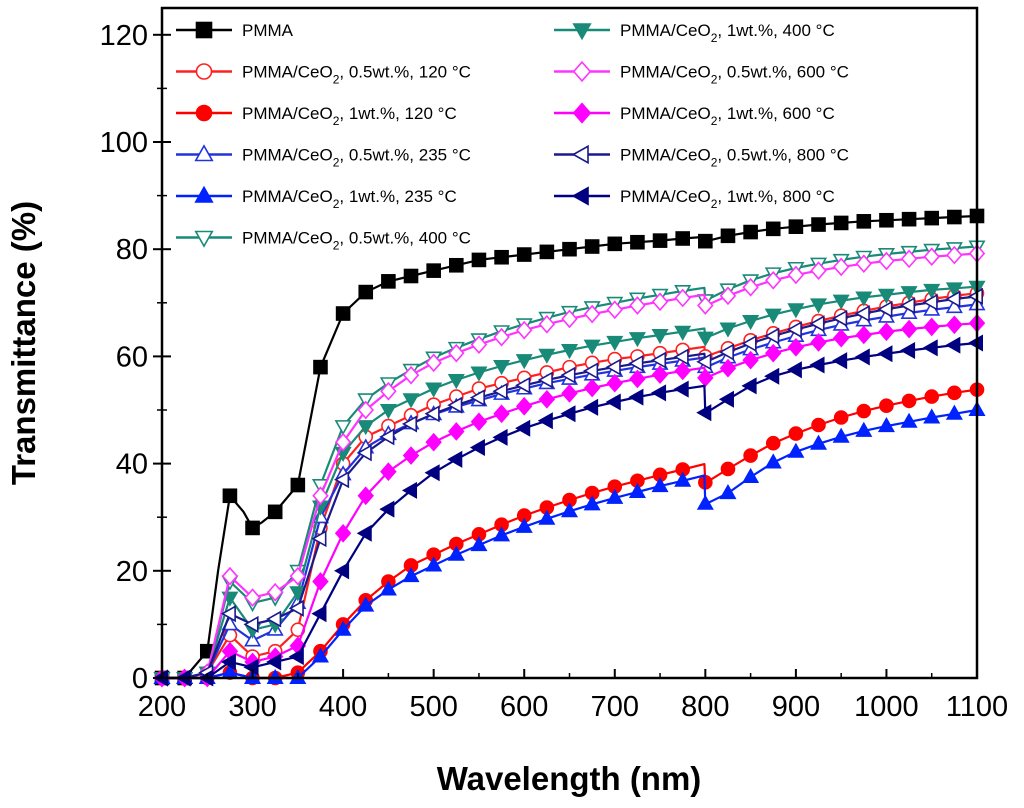 The image size is (1024, 808). I want to click on legend-item: PMMA/CeO2, 0.5wt.%, 120 °C, so click(323, 75).